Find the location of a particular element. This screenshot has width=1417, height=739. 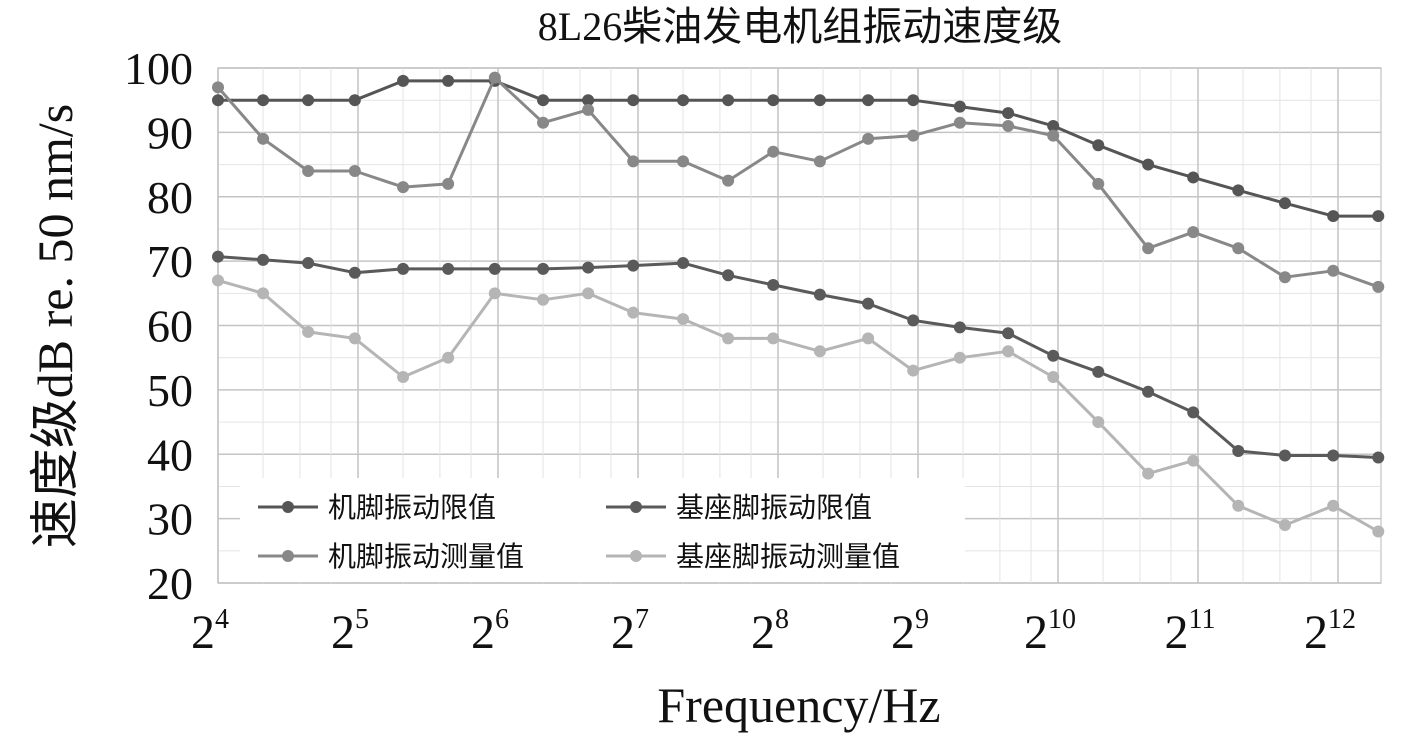

y-tick-labels: 100 90 80 70 60 50 40 30 20 is located at coordinates (158, 326).